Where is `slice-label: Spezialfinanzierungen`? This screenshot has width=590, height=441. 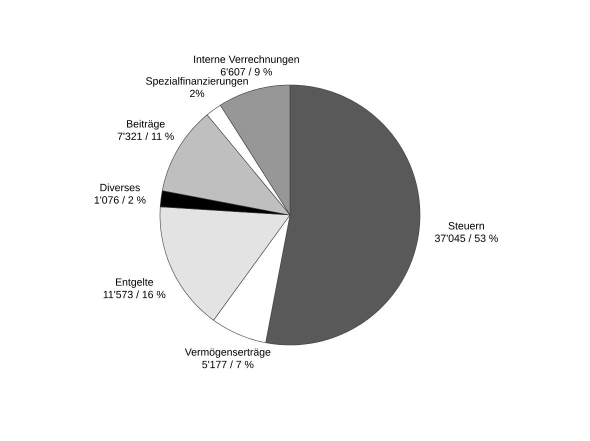 slice-label: Spezialfinanzierungen is located at coordinates (197, 82).